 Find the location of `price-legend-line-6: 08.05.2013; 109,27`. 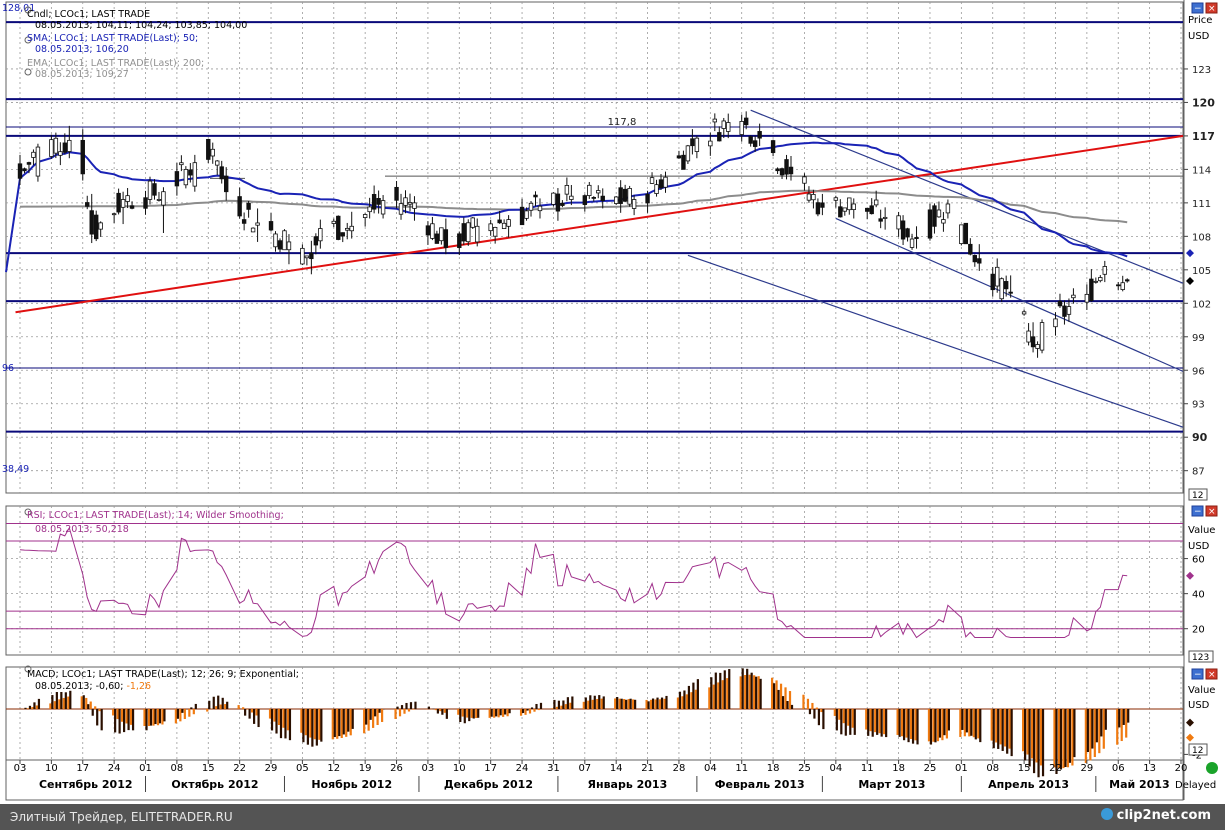

price-legend-line-6: 08.05.2013; 109,27 is located at coordinates (82, 74).